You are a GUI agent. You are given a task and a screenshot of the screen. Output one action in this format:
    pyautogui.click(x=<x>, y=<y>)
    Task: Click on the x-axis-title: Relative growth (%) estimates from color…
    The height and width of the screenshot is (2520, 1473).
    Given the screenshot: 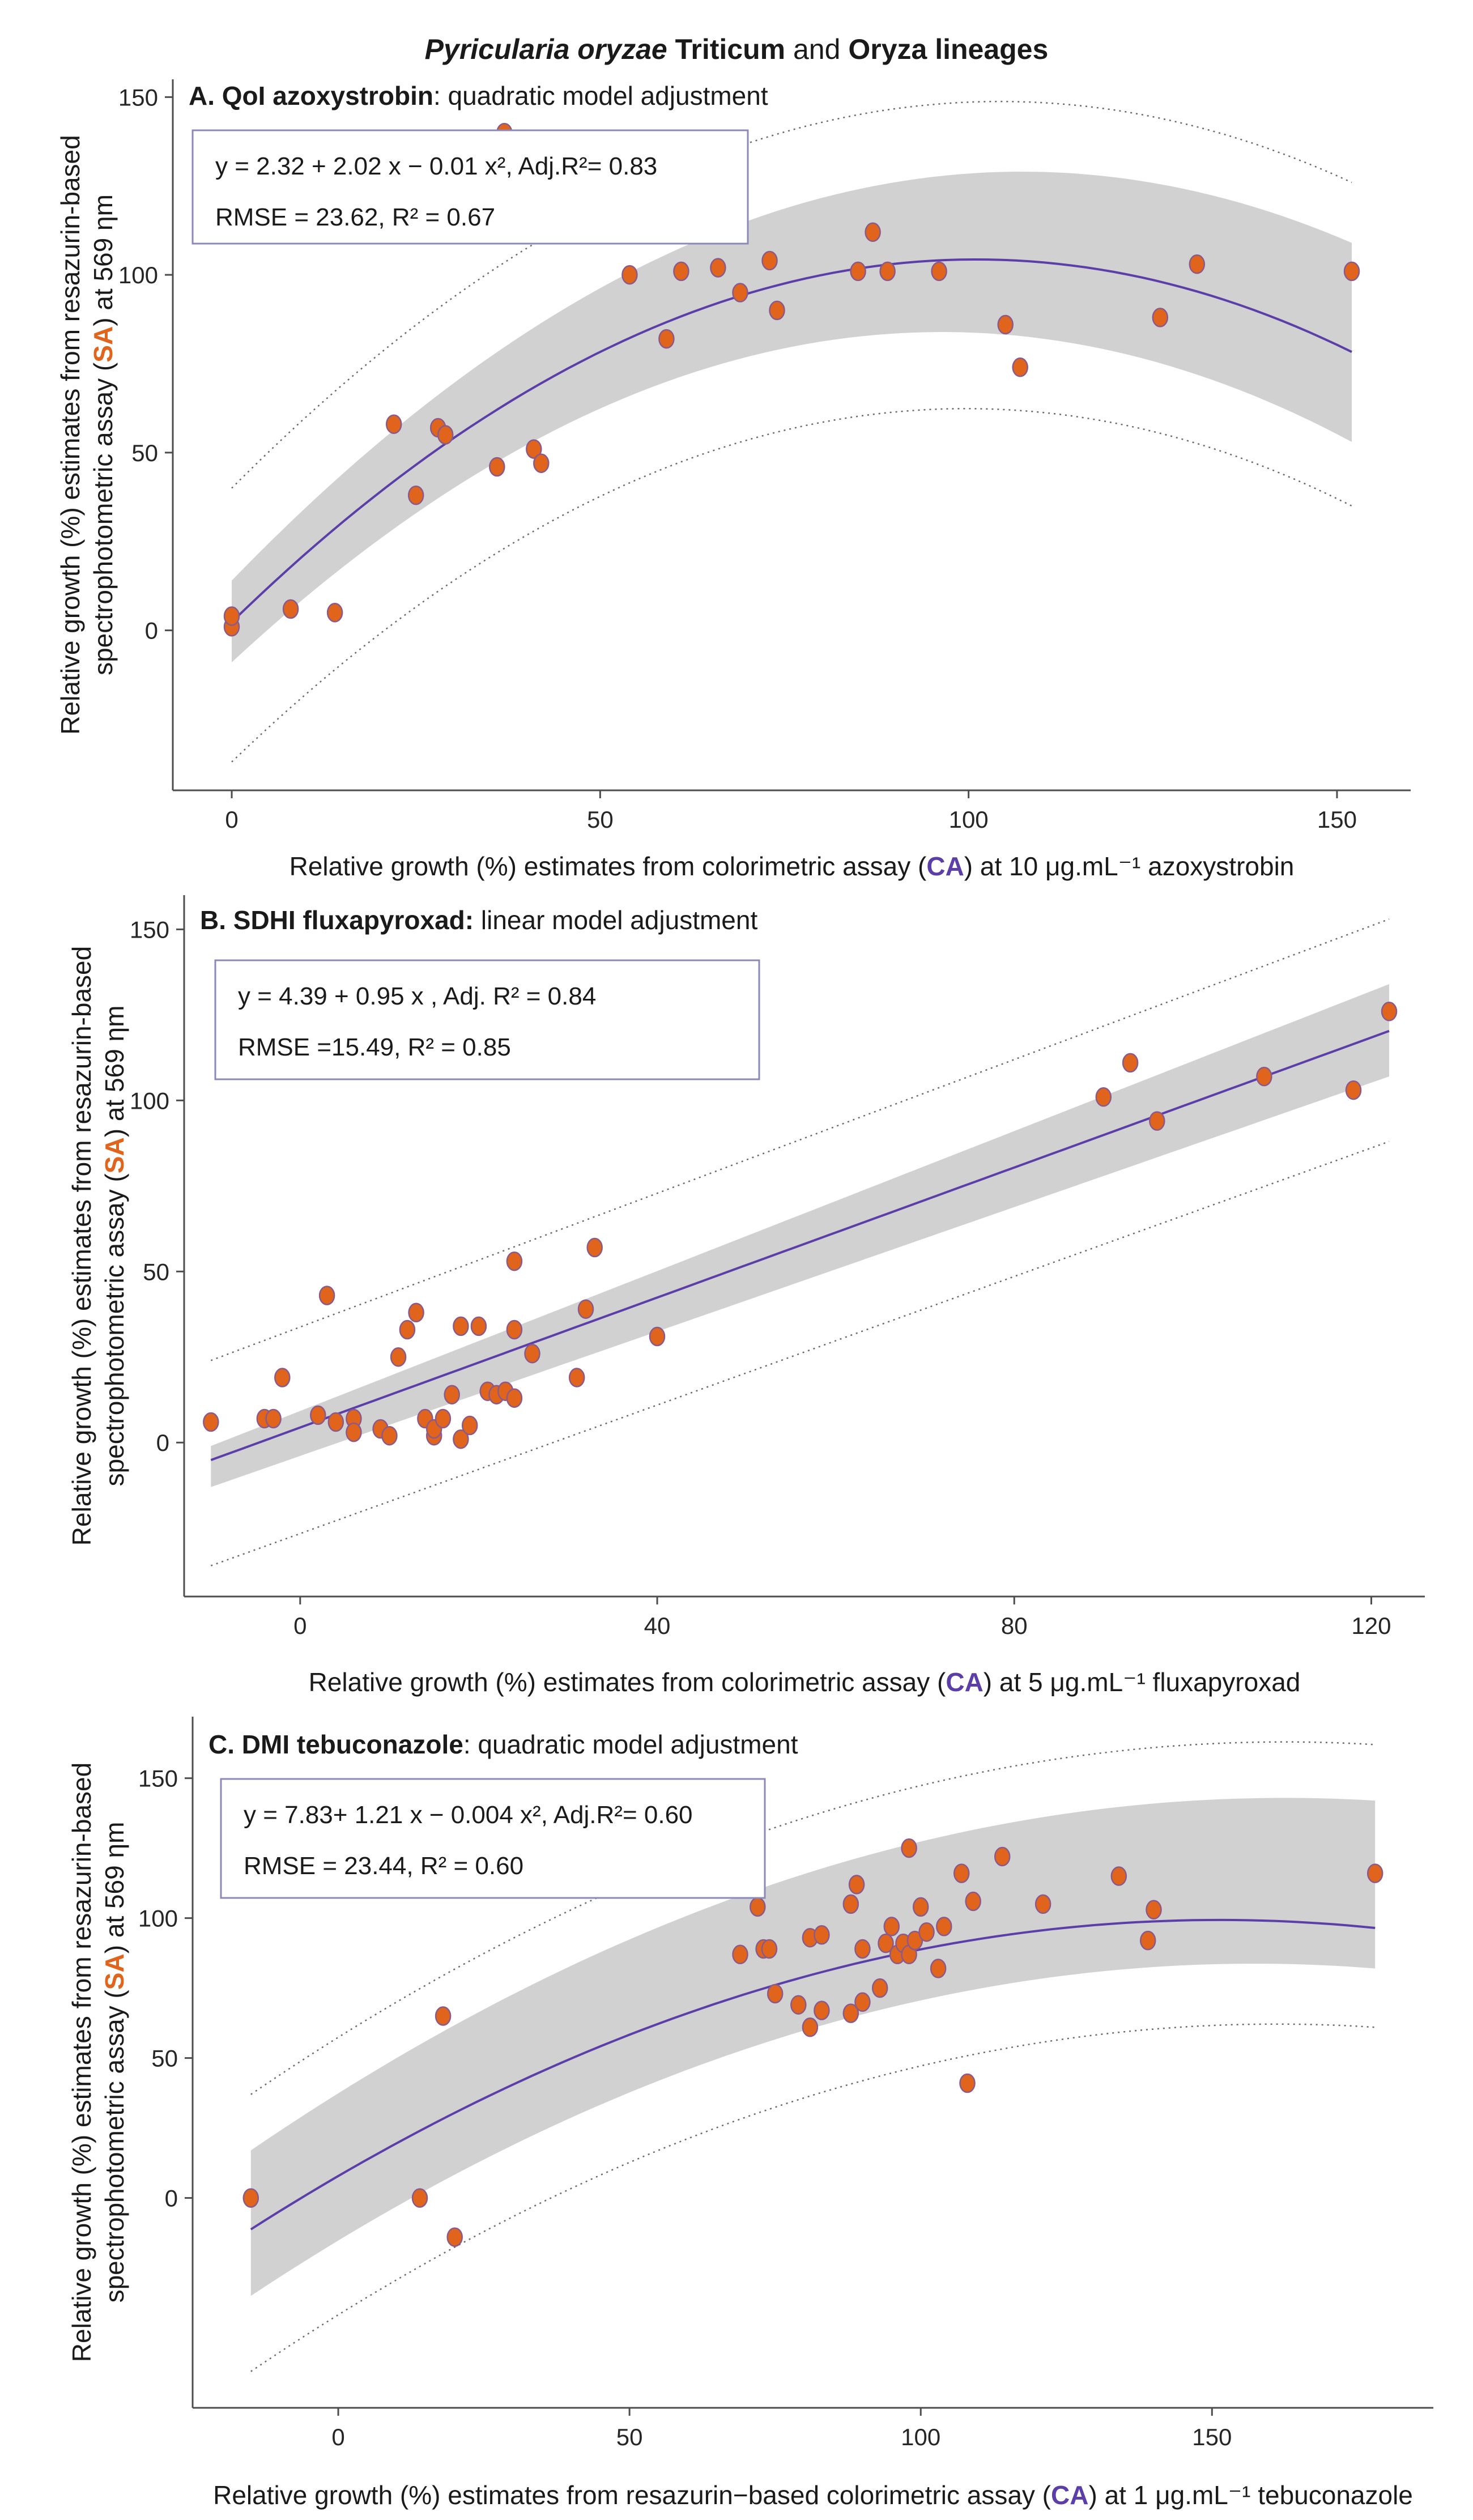 What is the action you would take?
    pyautogui.click(x=805, y=1682)
    